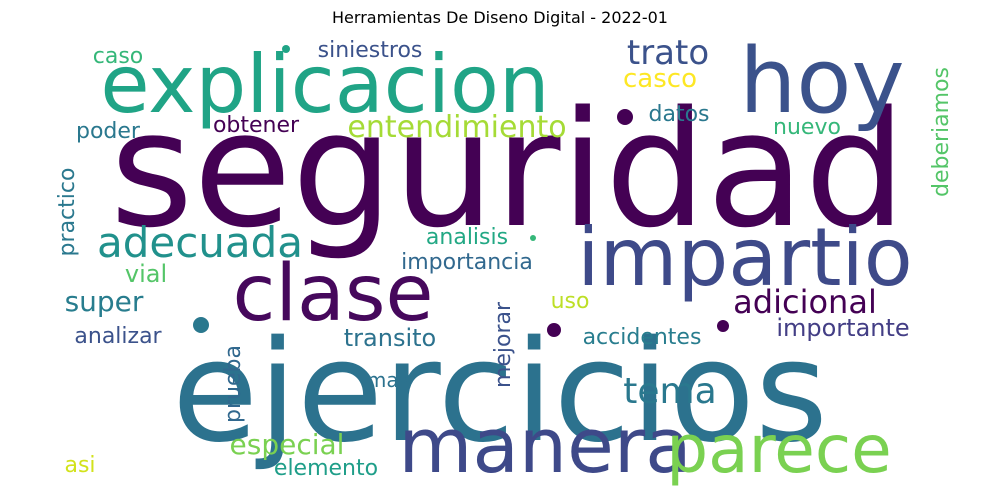 This screenshot has height=500, width=1000. What do you see at coordinates (118, 336) in the screenshot?
I see `word-analizar: analizar` at bounding box center [118, 336].